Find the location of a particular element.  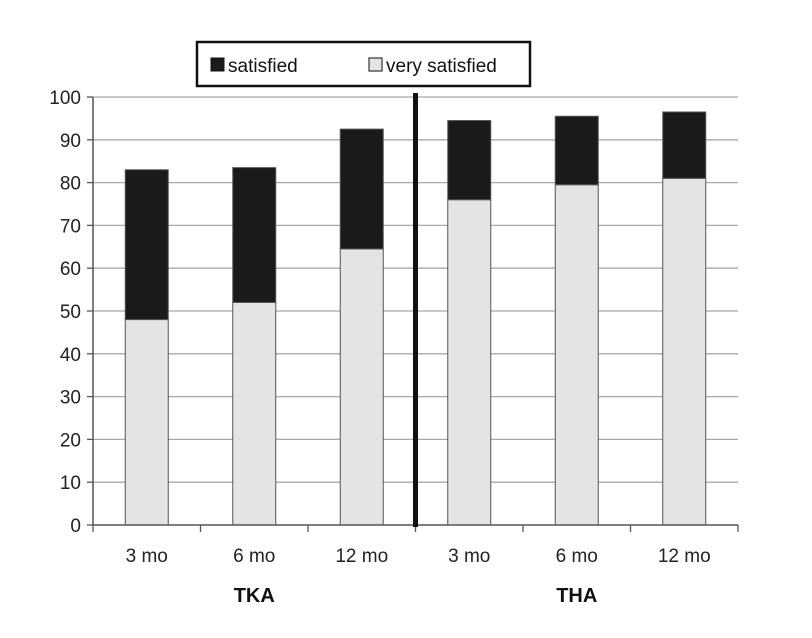

legend-swatch-satisfied is located at coordinates (217, 64).